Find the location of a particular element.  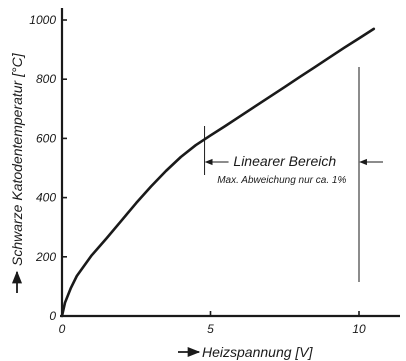

x-tick-label: 0 is located at coordinates (62, 329).